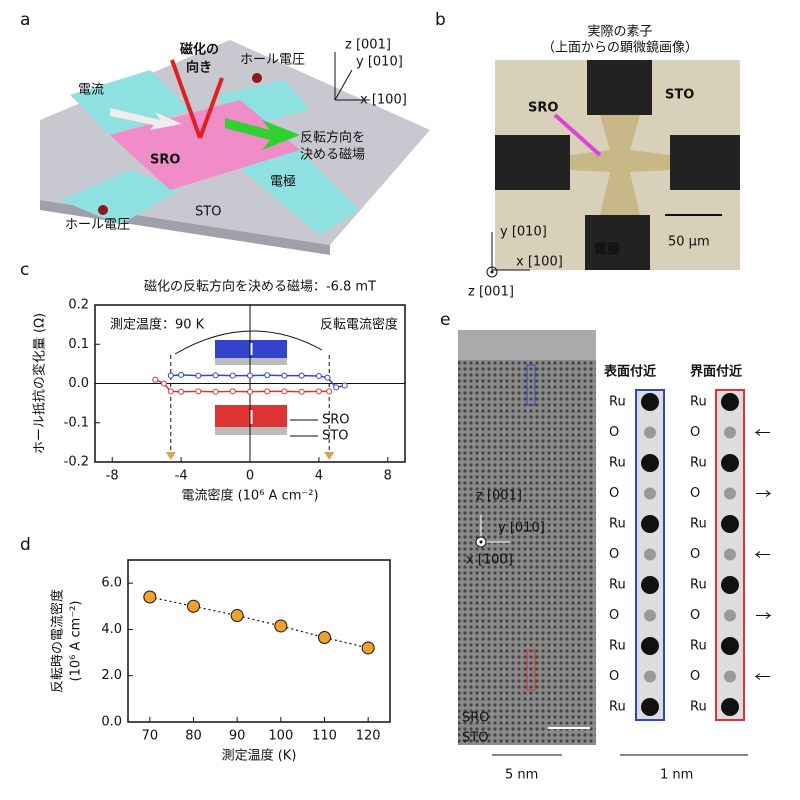 Image resolution: width=800 pixels, height=800 pixels. Describe the element at coordinates (150, 736) in the screenshot. I see `x-tick-label: 70` at that location.